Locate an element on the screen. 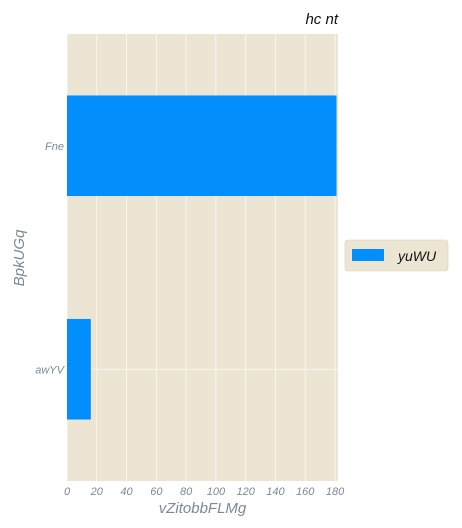  y-tick-label: Fne is located at coordinates (54, 147).